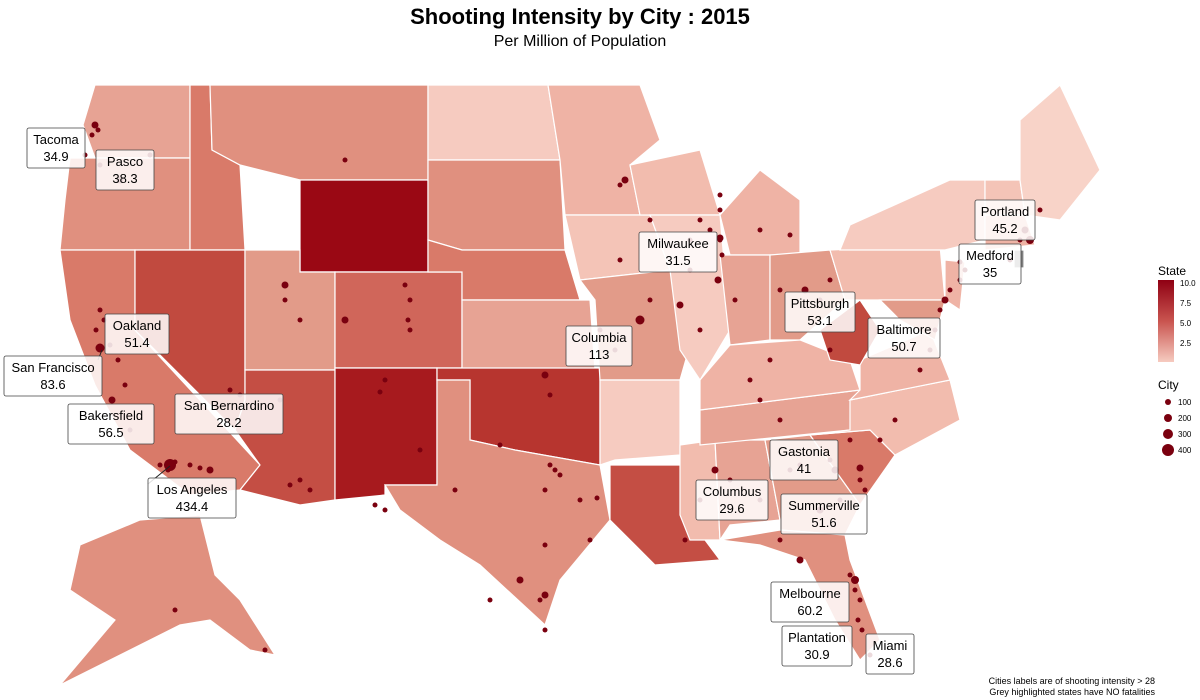 The image size is (1200, 700). Describe the element at coordinates (817, 637) in the screenshot. I see `city-label-name: Plantation` at that location.